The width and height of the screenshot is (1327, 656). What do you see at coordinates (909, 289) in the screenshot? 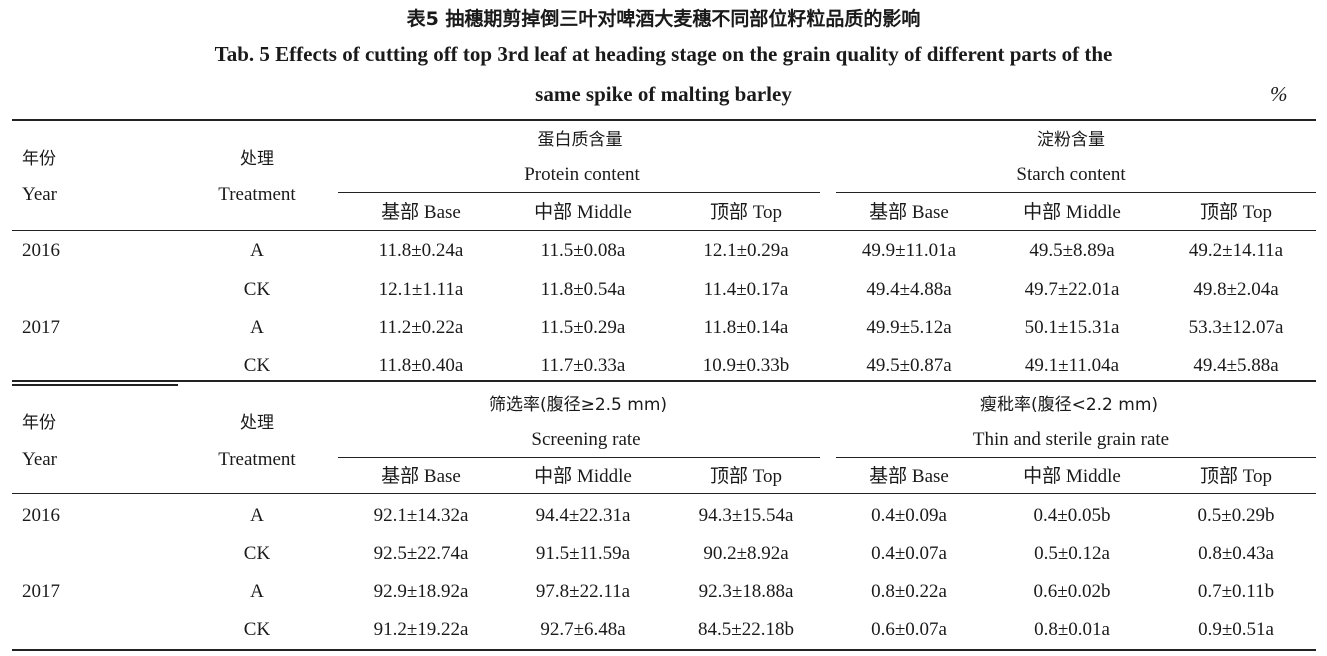
I see `data-cell: 49.4±4.88a` at bounding box center [909, 289].